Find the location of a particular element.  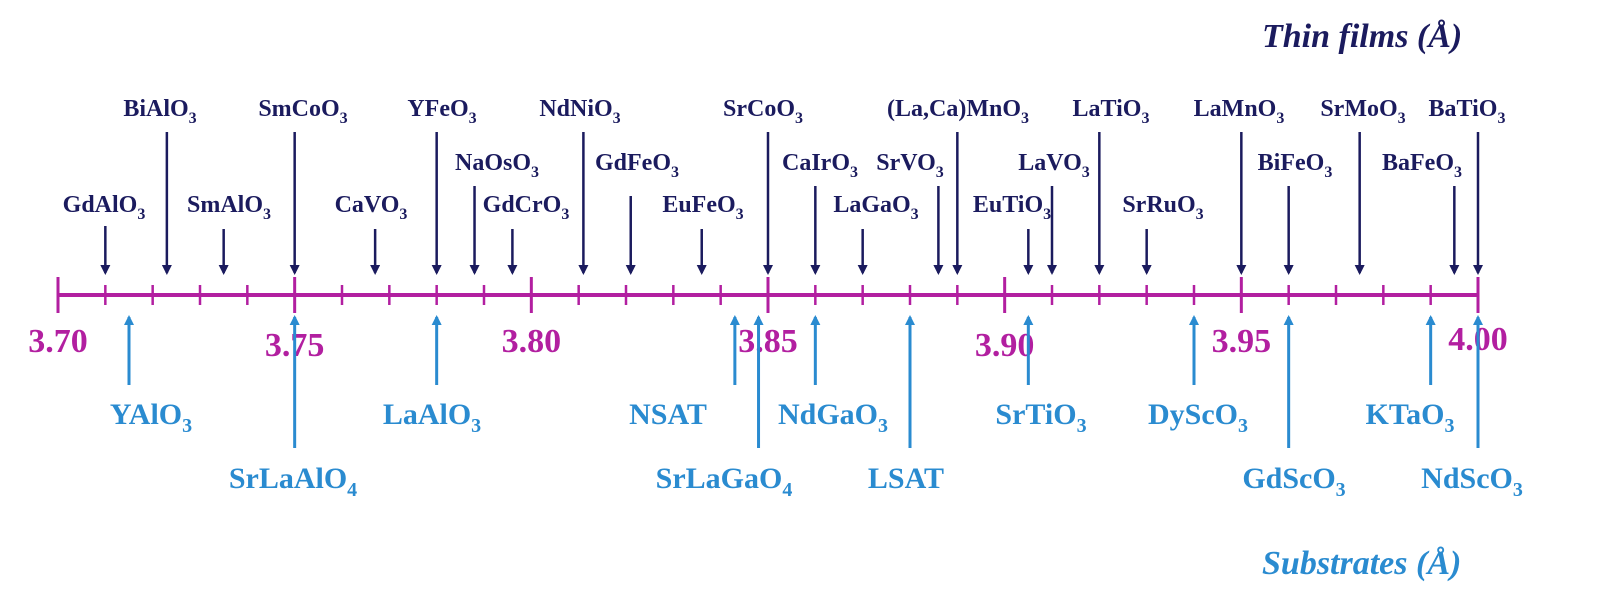

substrate-label-laalo3: LaAlO3 is located at coordinates (432, 417).